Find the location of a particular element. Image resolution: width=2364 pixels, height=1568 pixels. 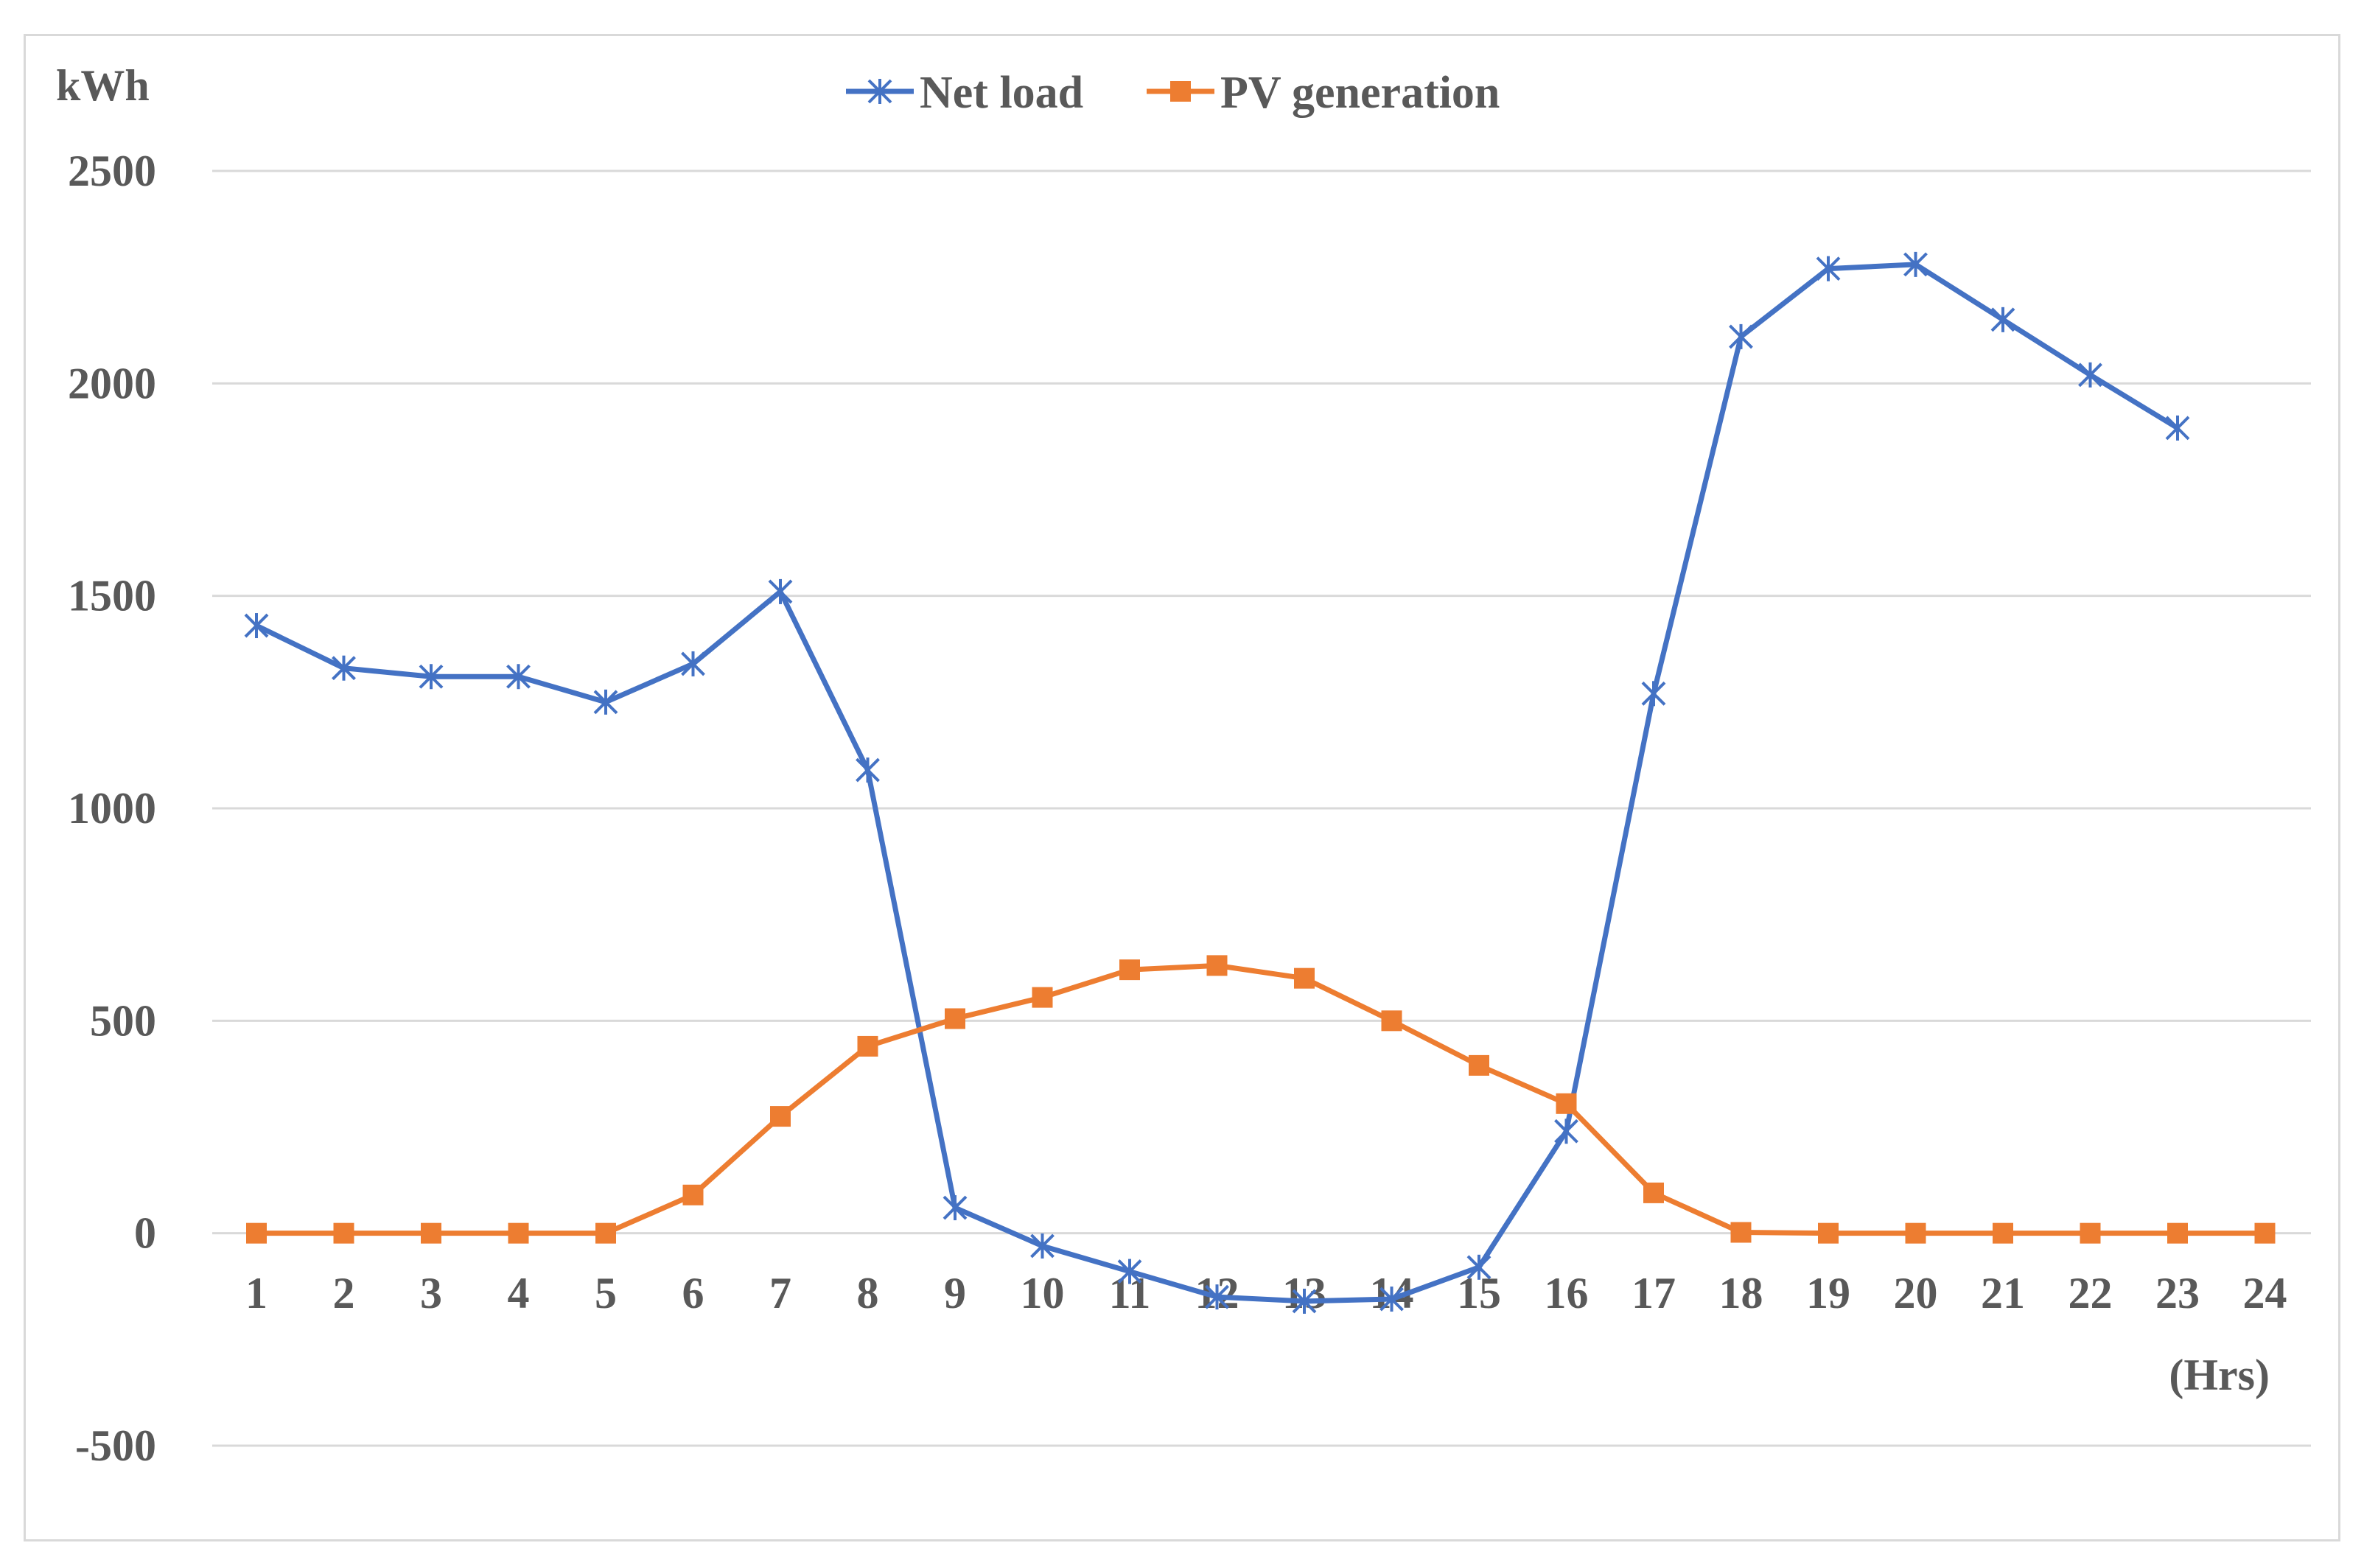

x-axis-label: (Hrs) is located at coordinates (2219, 1375).